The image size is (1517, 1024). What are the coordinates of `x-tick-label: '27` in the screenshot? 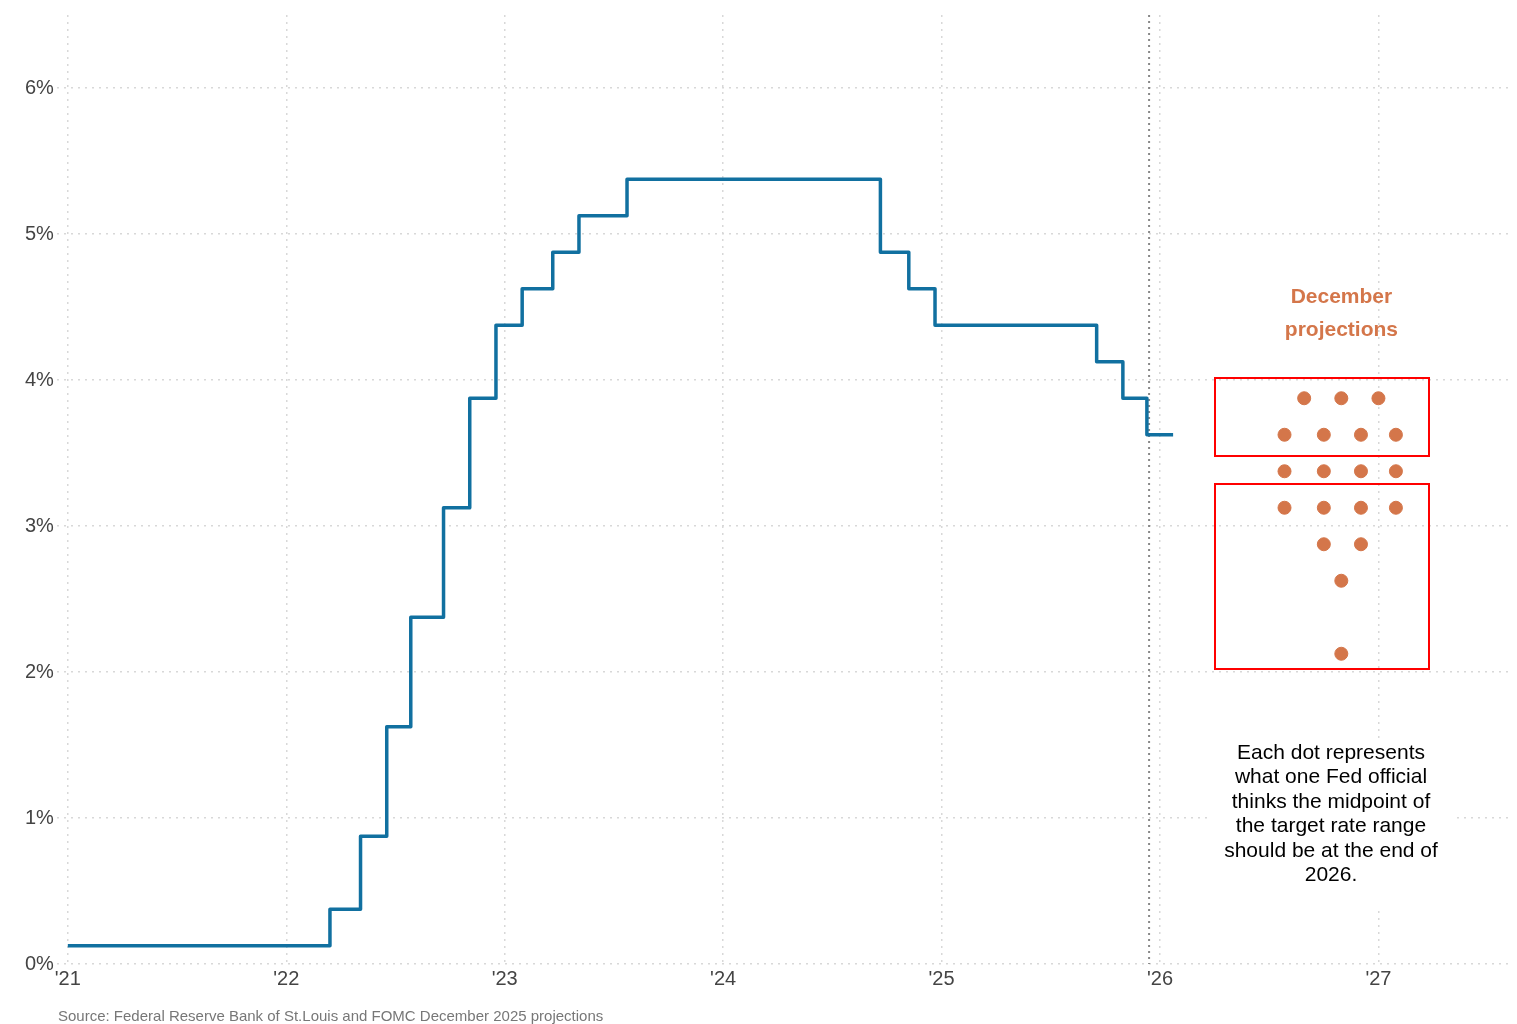 It's located at (1378, 977).